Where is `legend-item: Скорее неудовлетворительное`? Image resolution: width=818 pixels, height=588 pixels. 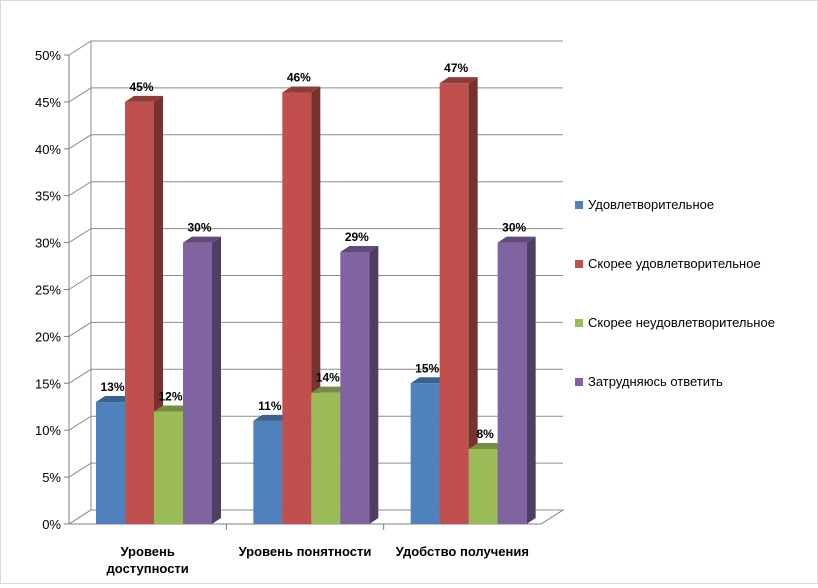
legend-item: Скорее неудовлетворительное is located at coordinates (675, 322).